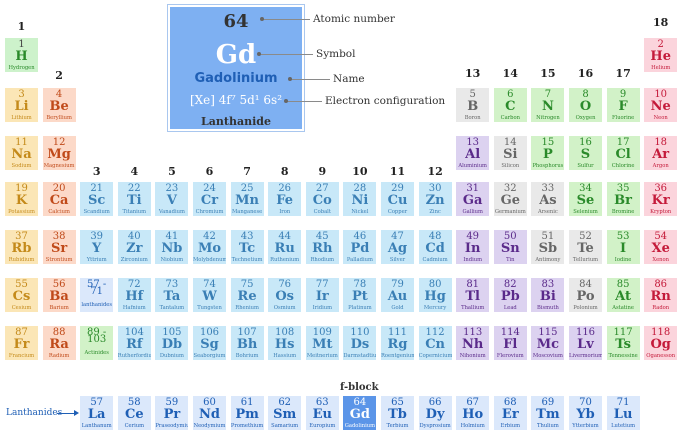  What do you see at coordinates (59, 199) in the screenshot?
I see `element-cell-calcium: 20 Ca Calcium` at bounding box center [59, 199].